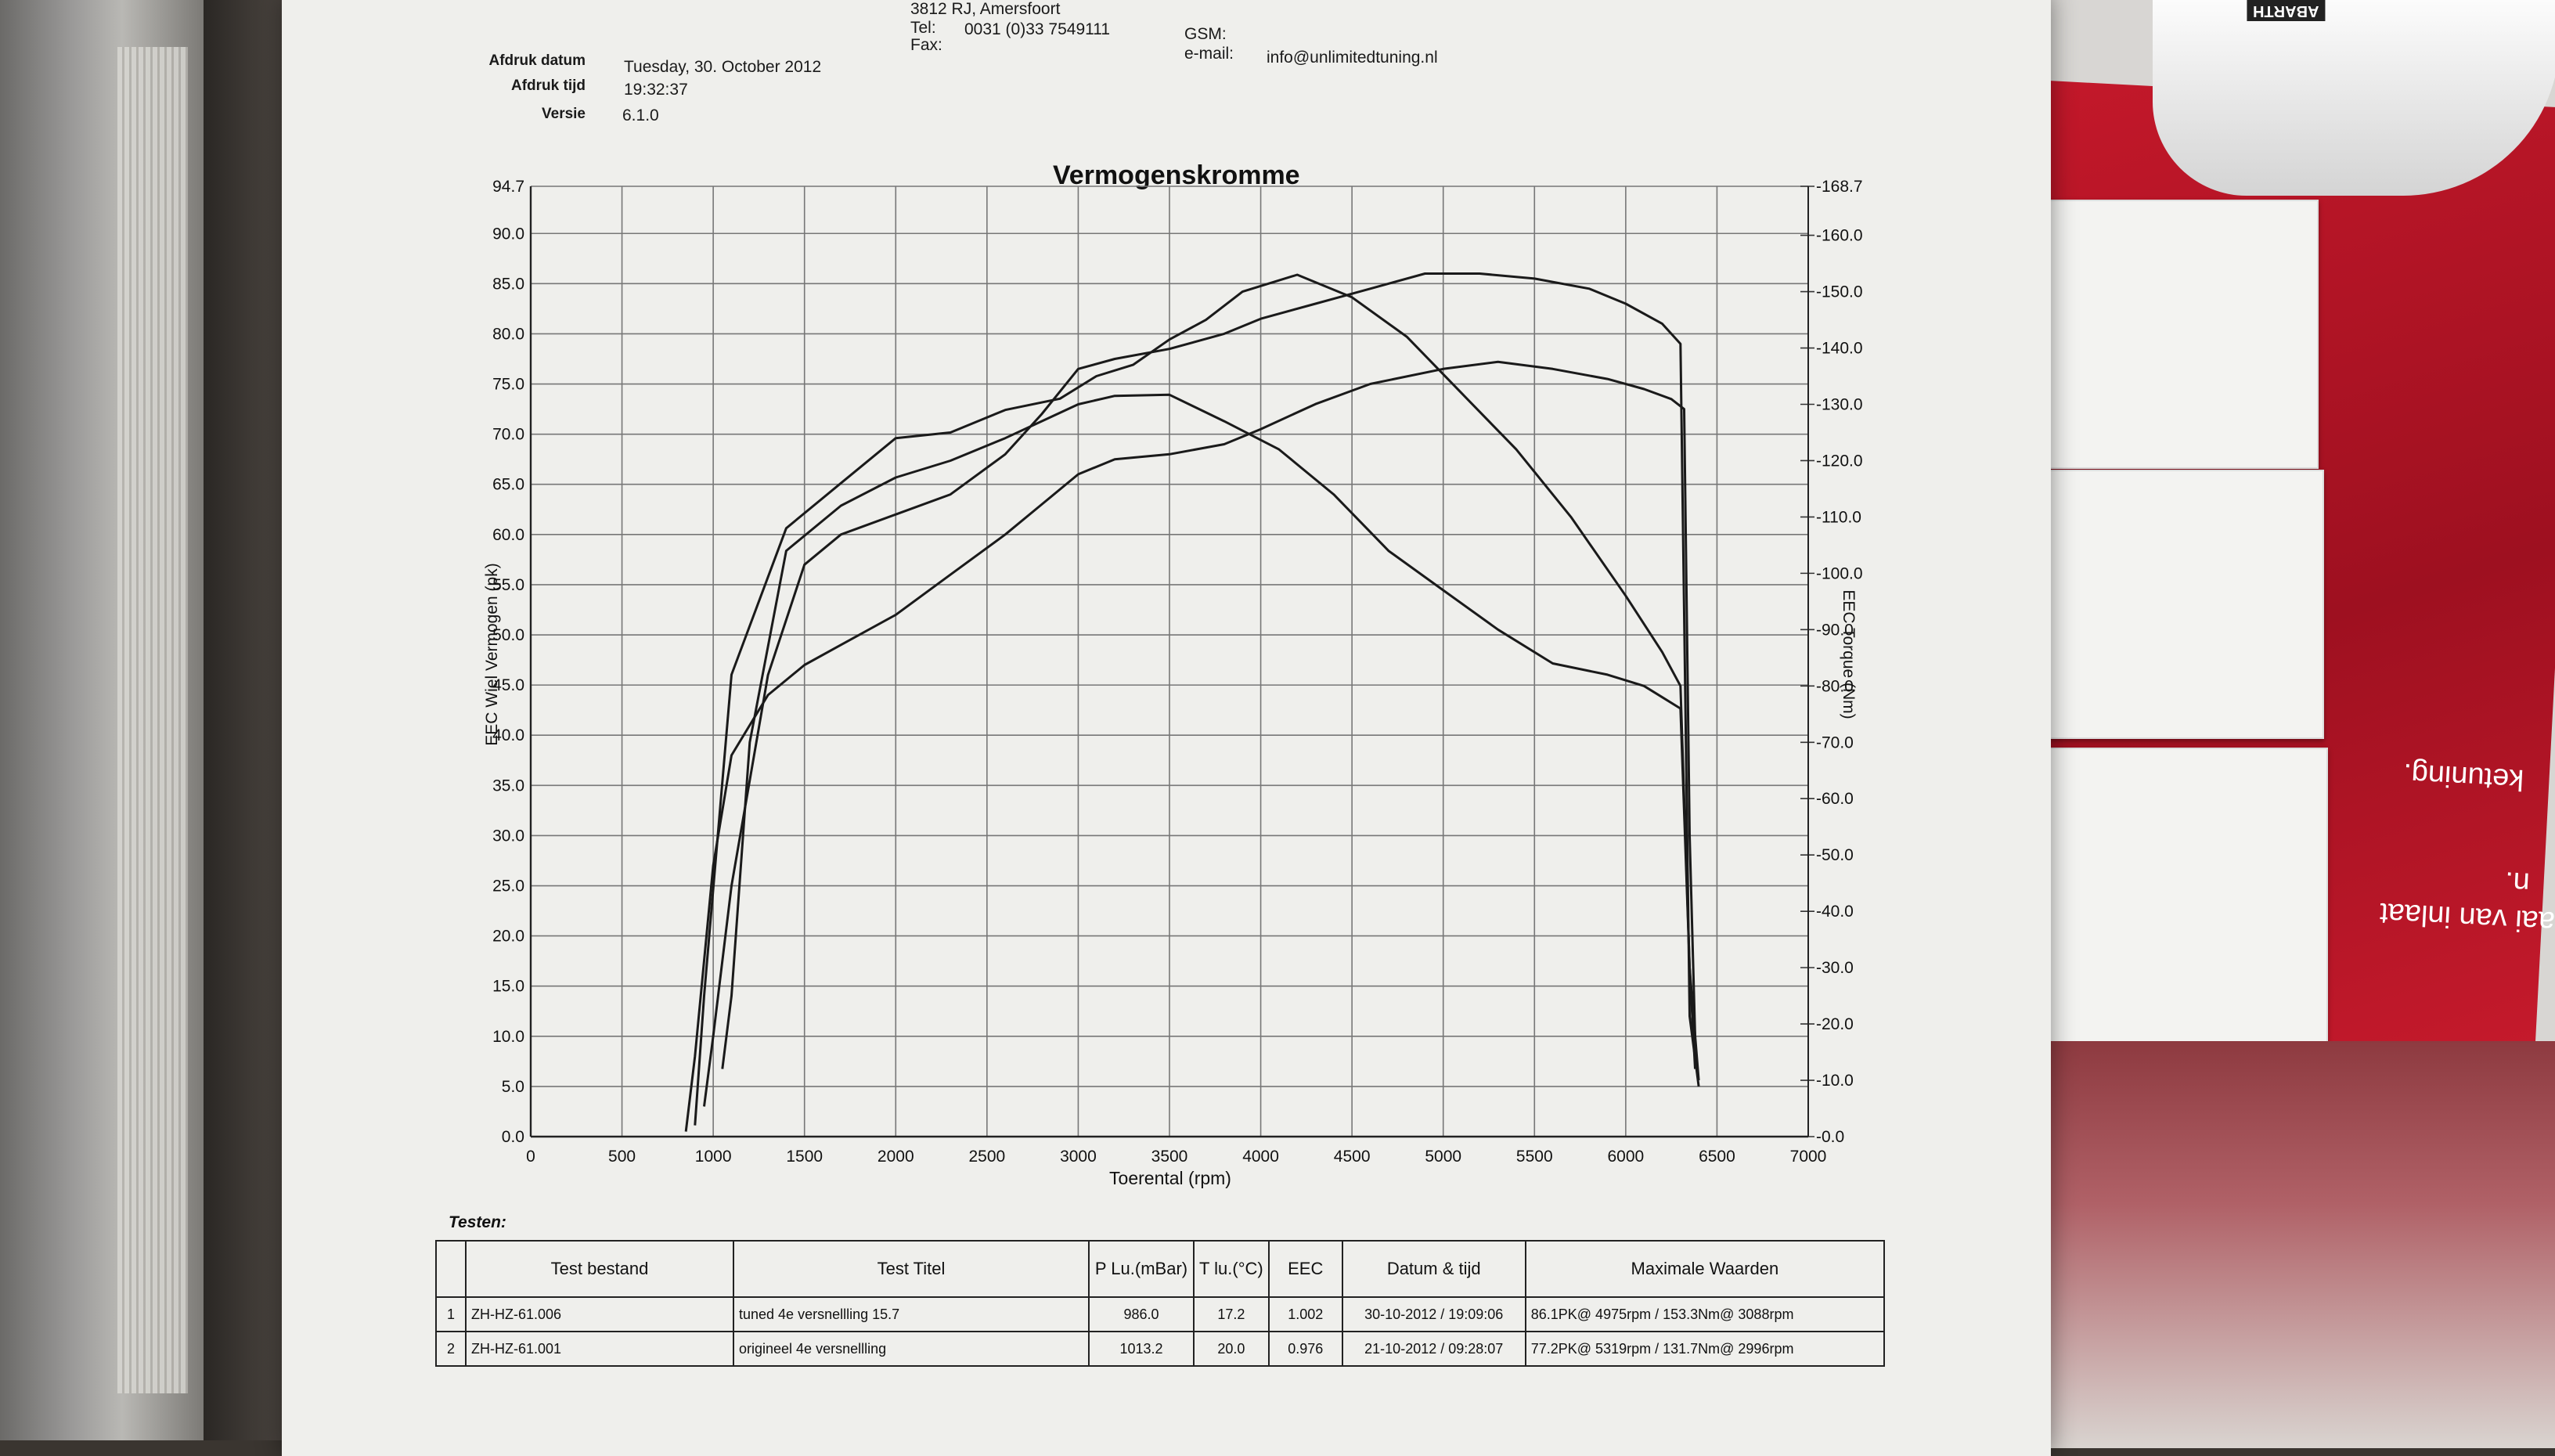  Describe the element at coordinates (1830, 1137) in the screenshot. I see `y2-tick-label: -0.0` at that location.